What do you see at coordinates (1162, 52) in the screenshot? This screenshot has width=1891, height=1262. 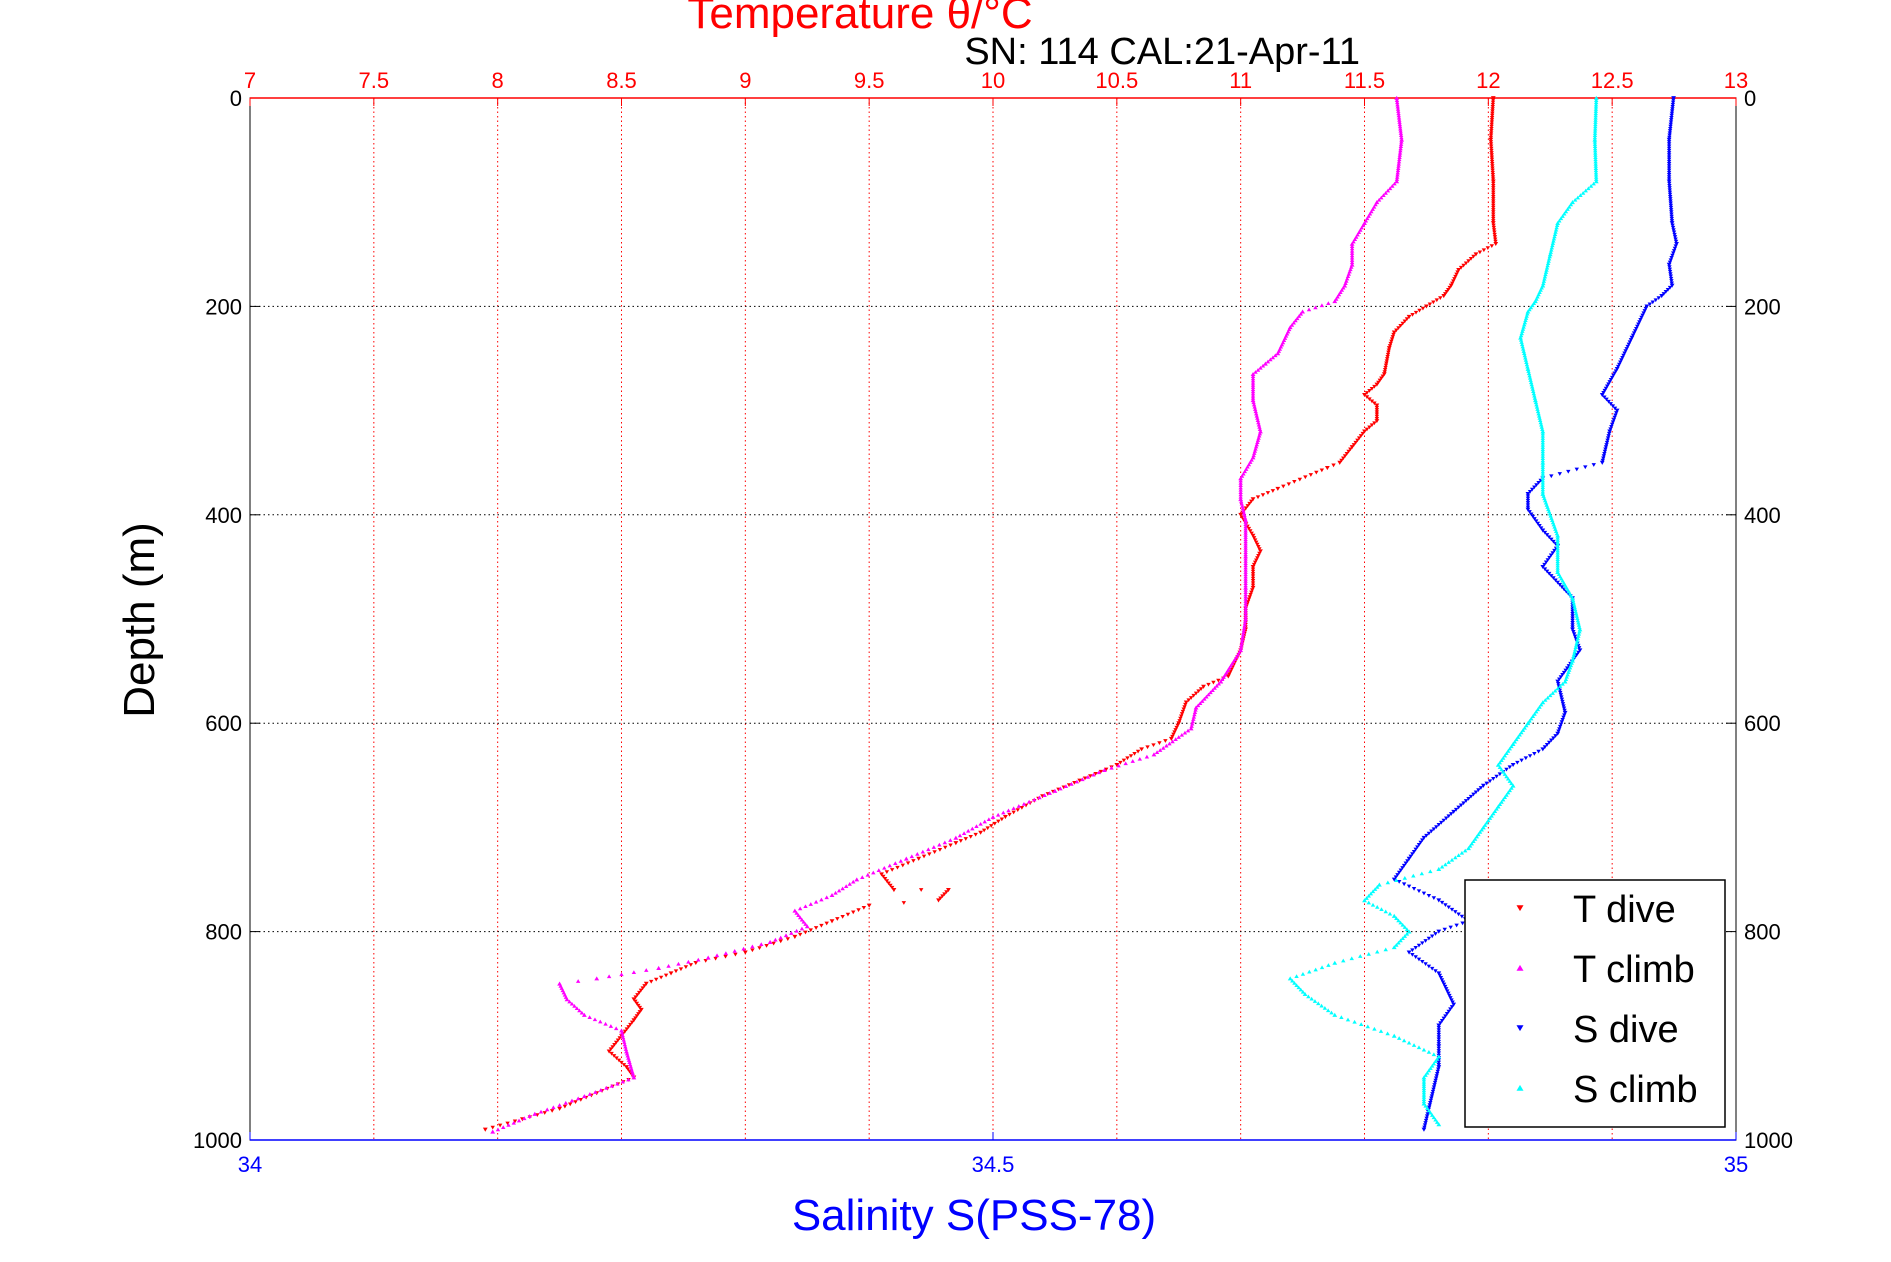 I see `chart-subtitle: SN: 114 CAL:21-Apr-11` at bounding box center [1162, 52].